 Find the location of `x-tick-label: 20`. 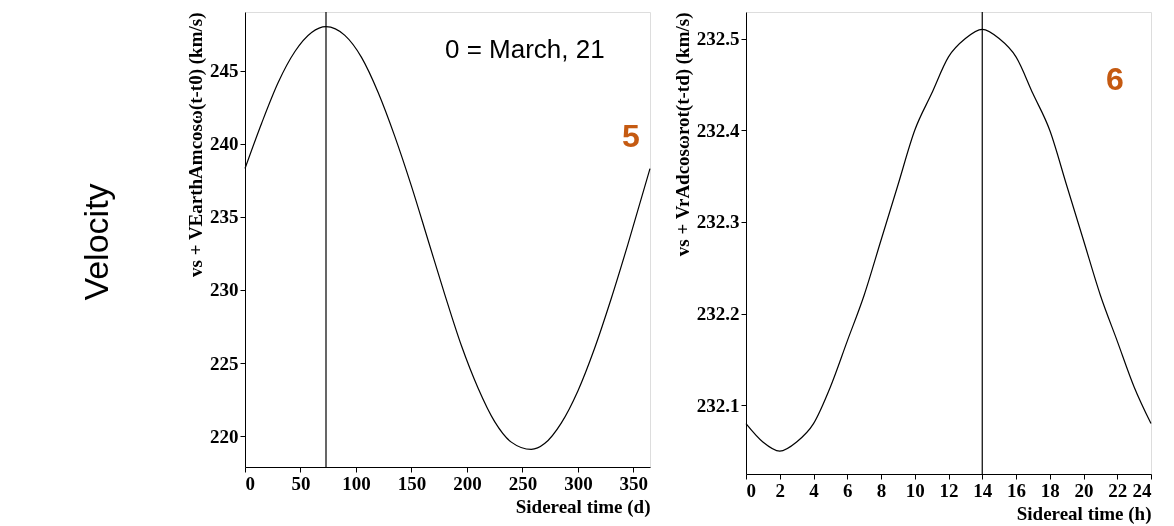

x-tick-label: 20 is located at coordinates (1084, 490).